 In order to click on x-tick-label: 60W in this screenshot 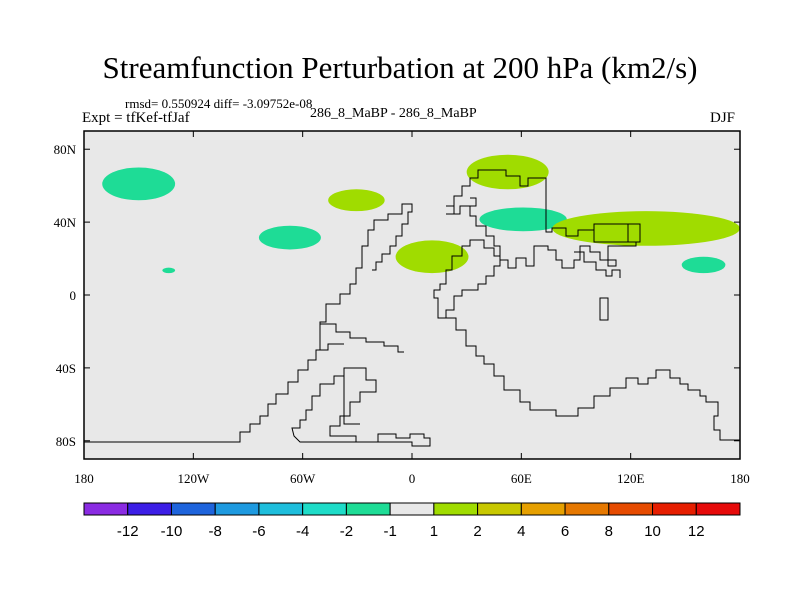, I will do `click(303, 478)`.